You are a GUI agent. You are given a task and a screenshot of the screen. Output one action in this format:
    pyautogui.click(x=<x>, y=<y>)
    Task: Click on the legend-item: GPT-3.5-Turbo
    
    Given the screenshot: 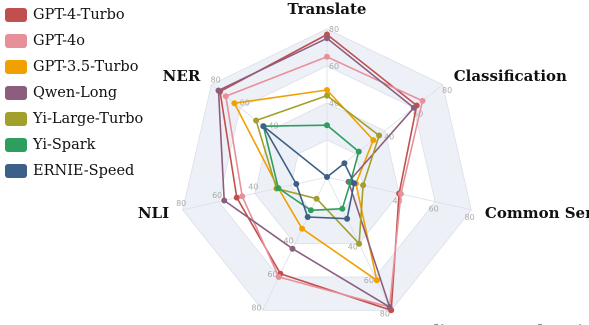 What is the action you would take?
    pyautogui.click(x=74, y=67)
    